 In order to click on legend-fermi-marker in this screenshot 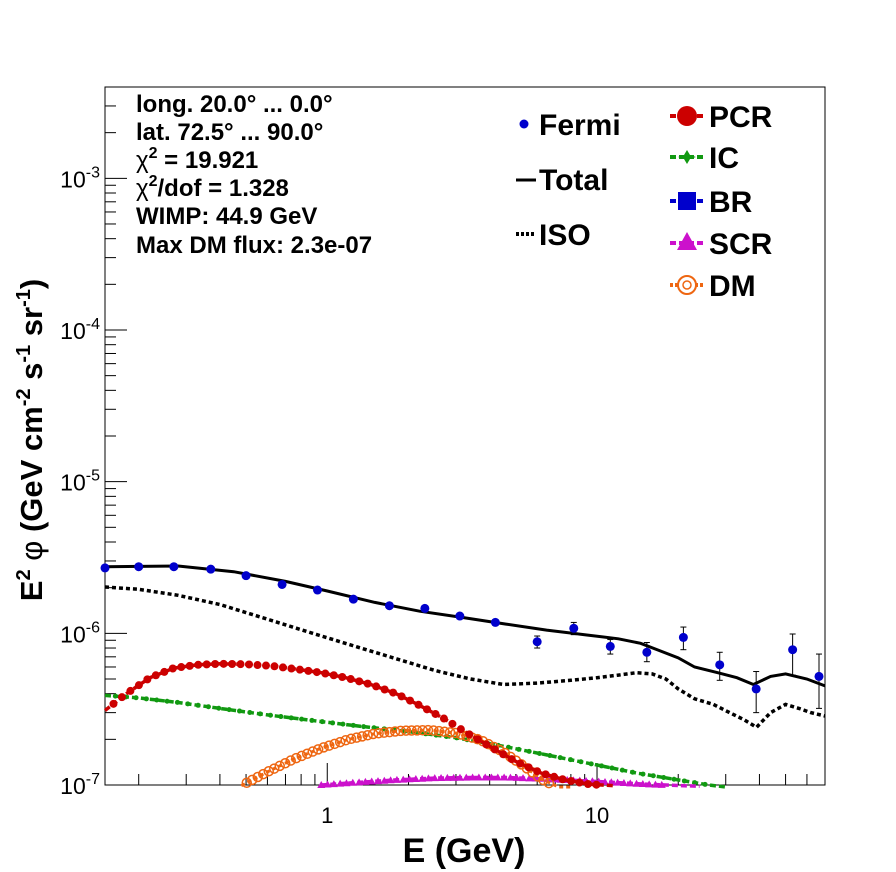, I will do `click(524, 124)`.